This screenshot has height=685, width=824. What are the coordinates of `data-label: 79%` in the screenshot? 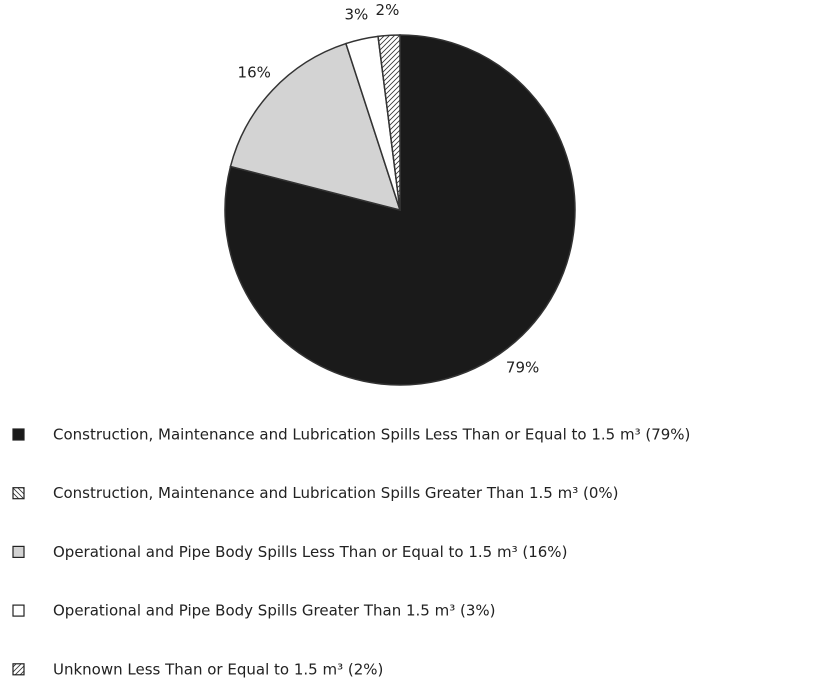 It's located at (522, 368).